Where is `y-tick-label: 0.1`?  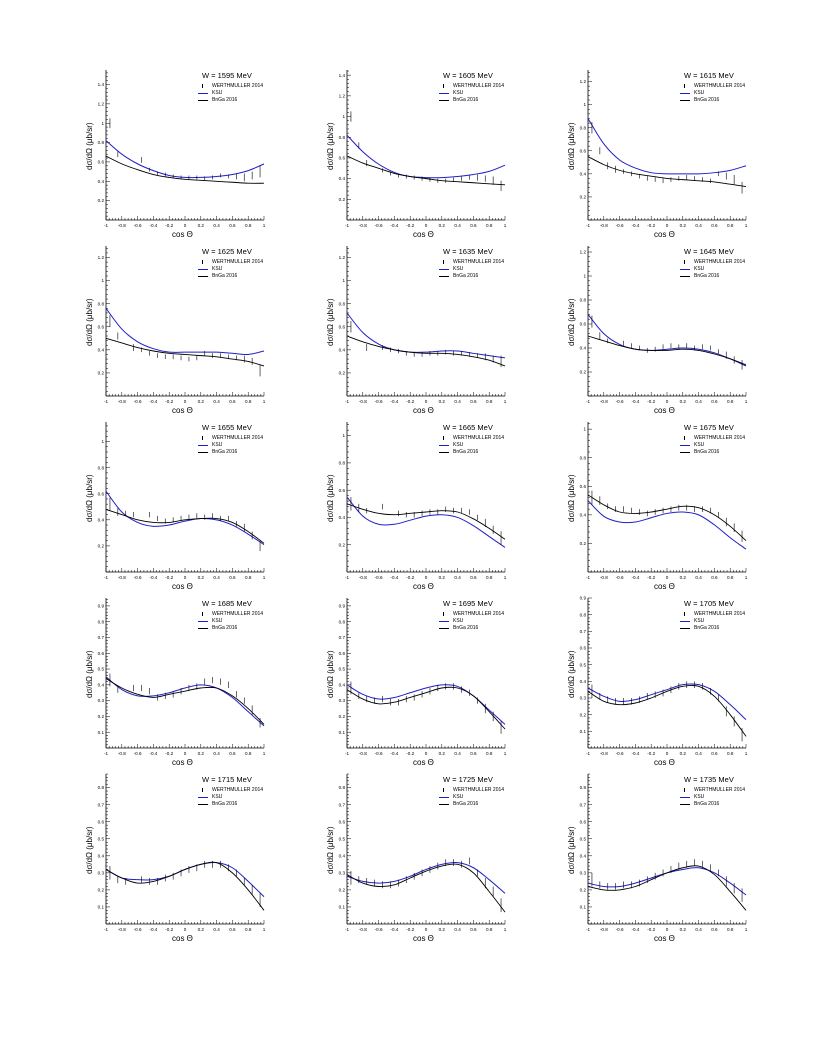 y-tick-label: 0.1 is located at coordinates (101, 907).